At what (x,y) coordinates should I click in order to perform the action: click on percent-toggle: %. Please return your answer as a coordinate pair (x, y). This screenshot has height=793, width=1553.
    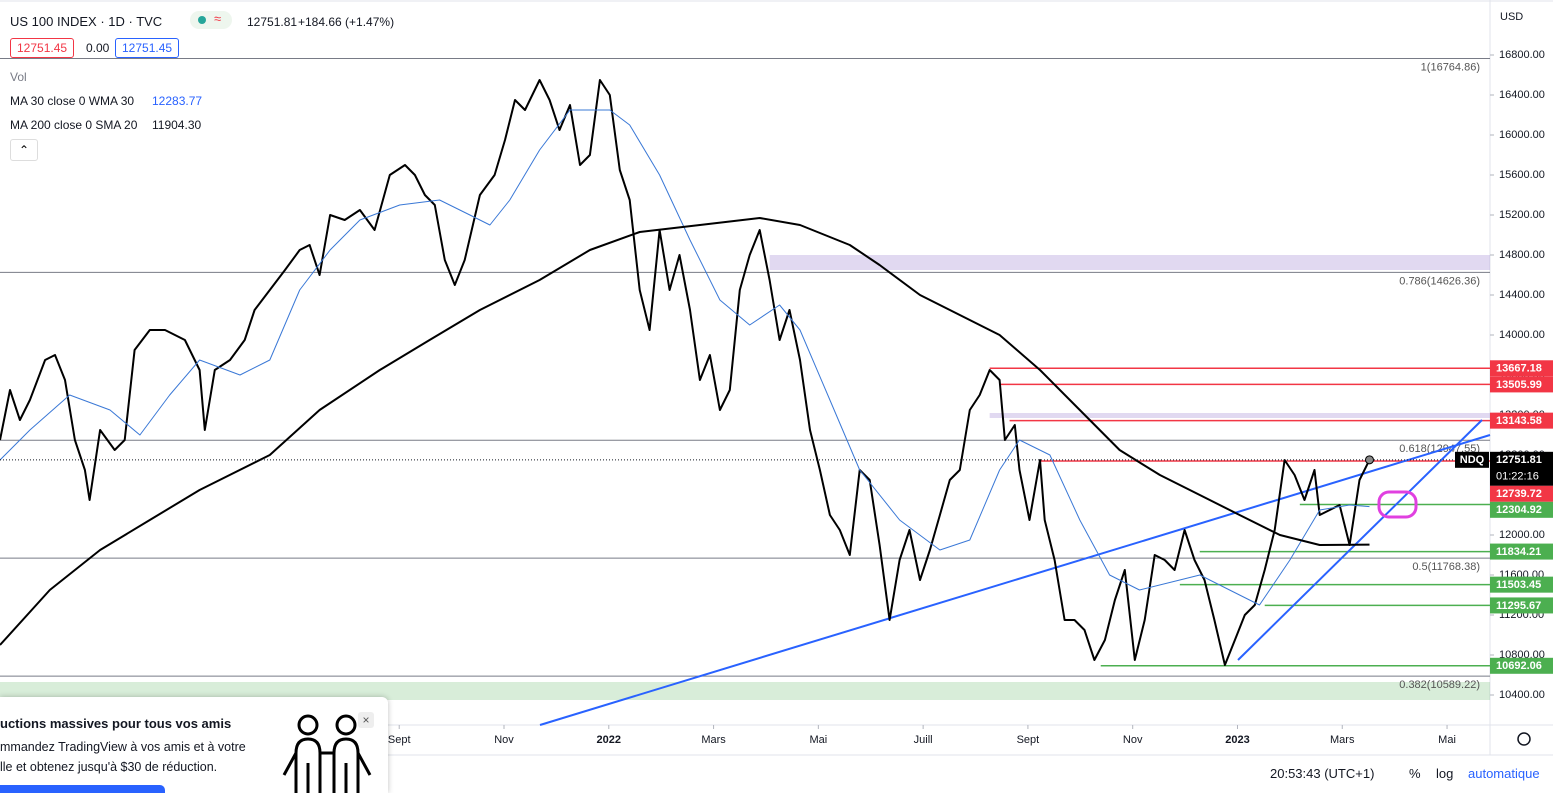
    Looking at the image, I should click on (1415, 773).